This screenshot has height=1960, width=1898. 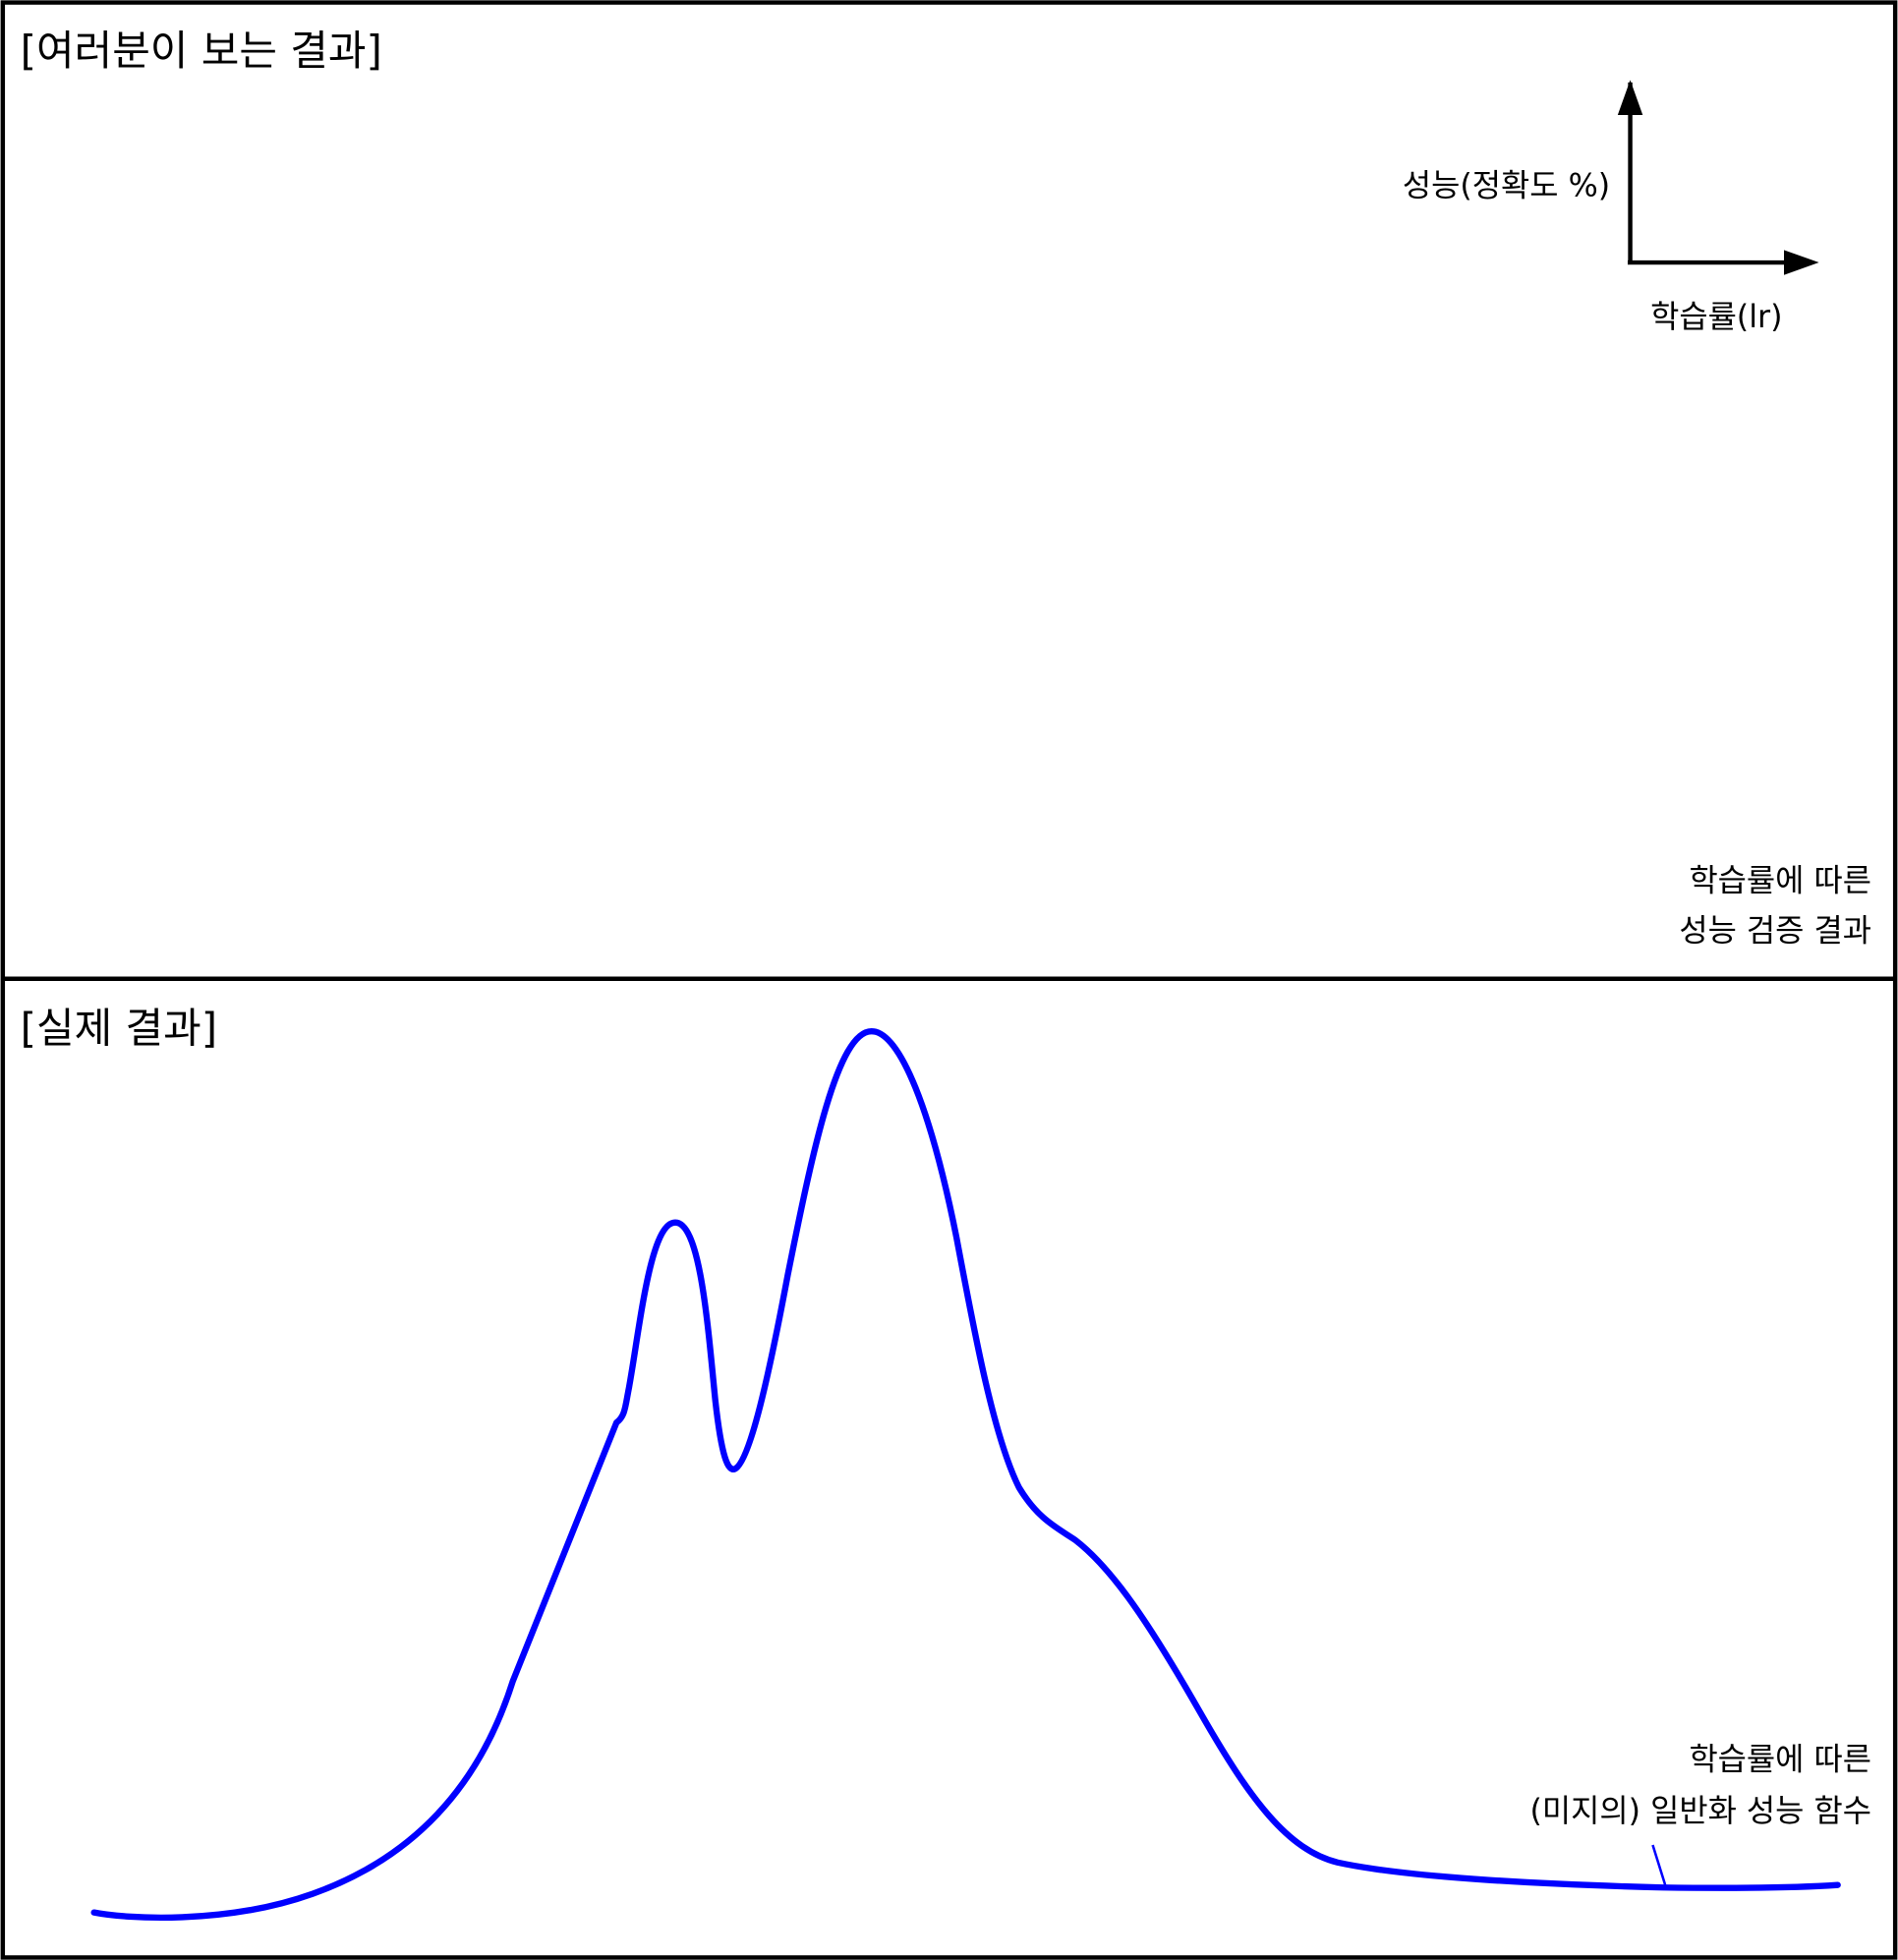 I want to click on caption-leader-line, so click(x=1659, y=1865).